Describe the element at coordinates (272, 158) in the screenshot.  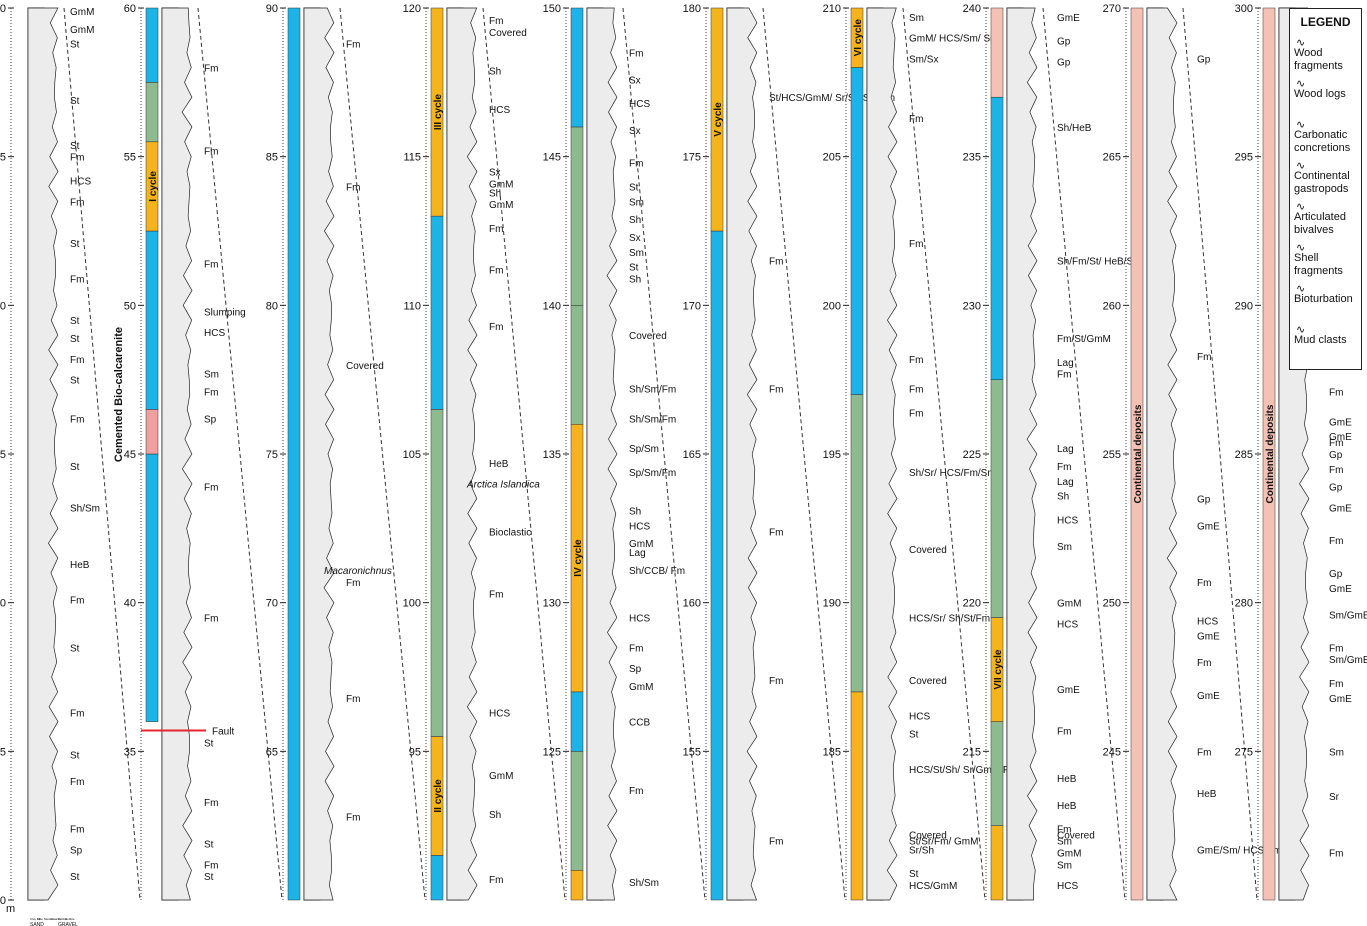
I see `depth-tick-label: 85` at that location.